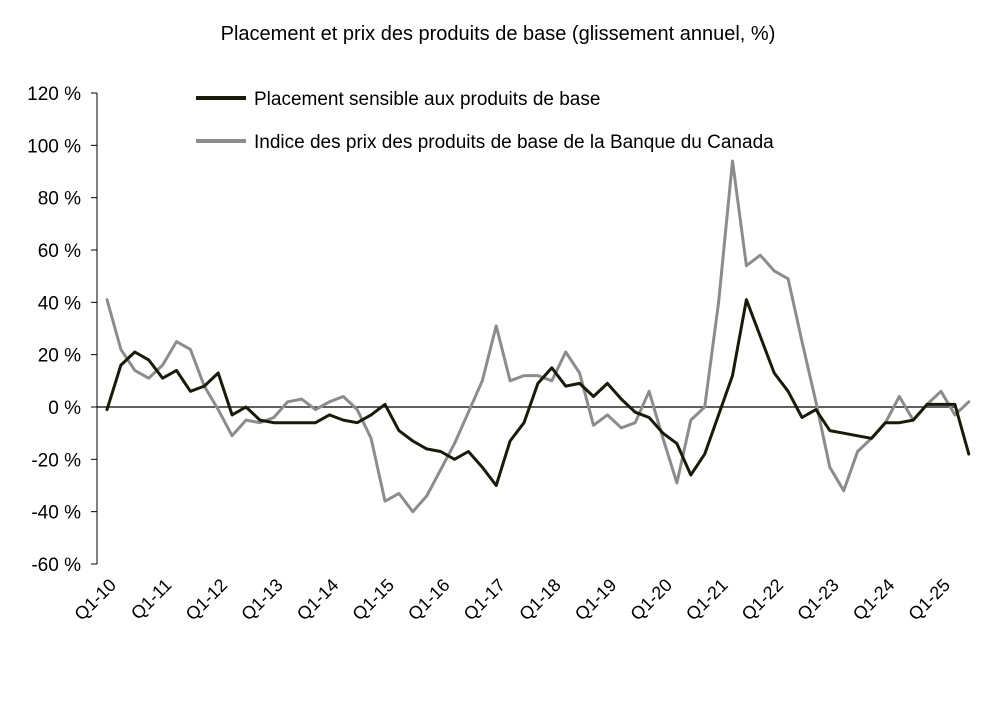  I want to click on y-tick-label: 0 %, so click(64, 408).